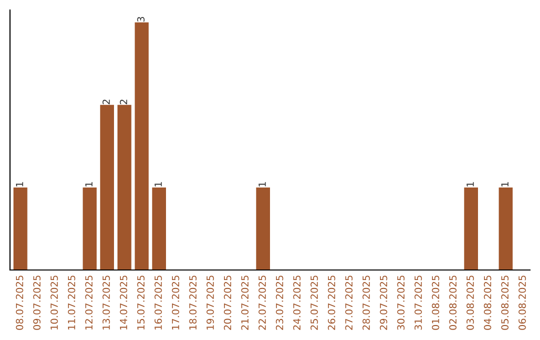  Describe the element at coordinates (280, 303) in the screenshot. I see `x-tick-label: 23.07.2025` at that location.